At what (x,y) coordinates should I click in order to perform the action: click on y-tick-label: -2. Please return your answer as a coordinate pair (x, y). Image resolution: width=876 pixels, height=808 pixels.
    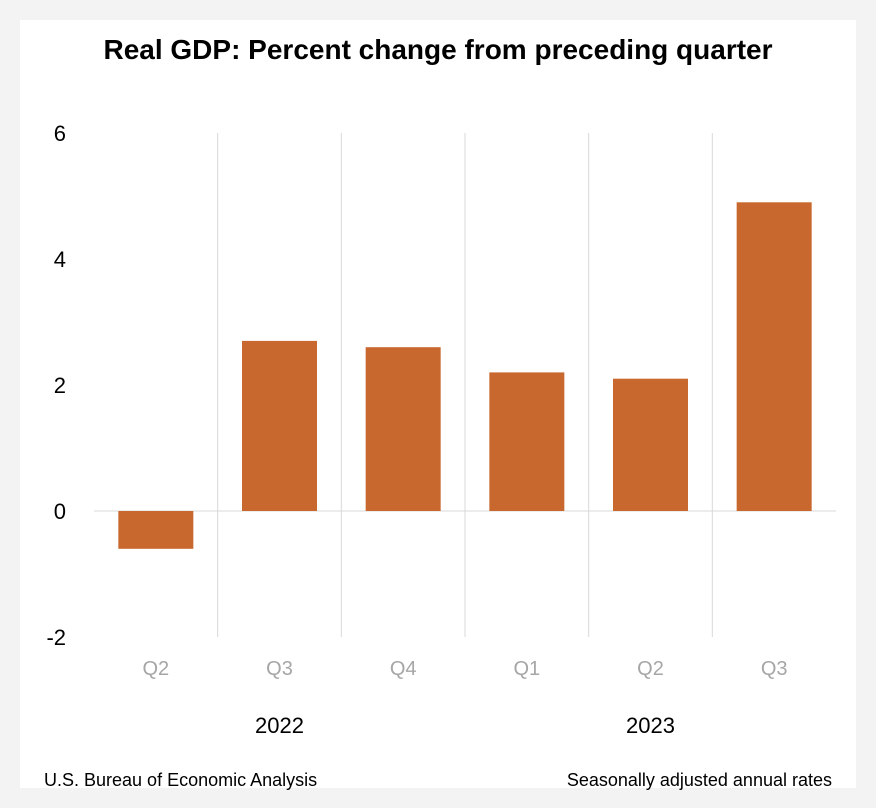
    Looking at the image, I should click on (56, 637).